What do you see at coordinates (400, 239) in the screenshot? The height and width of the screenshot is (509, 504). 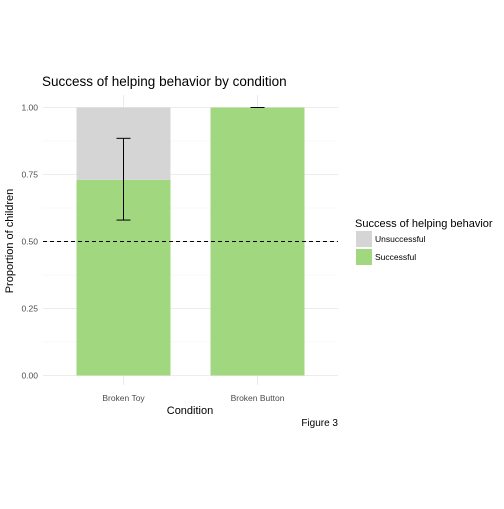 I see `legend-label: Unsuccessful` at bounding box center [400, 239].